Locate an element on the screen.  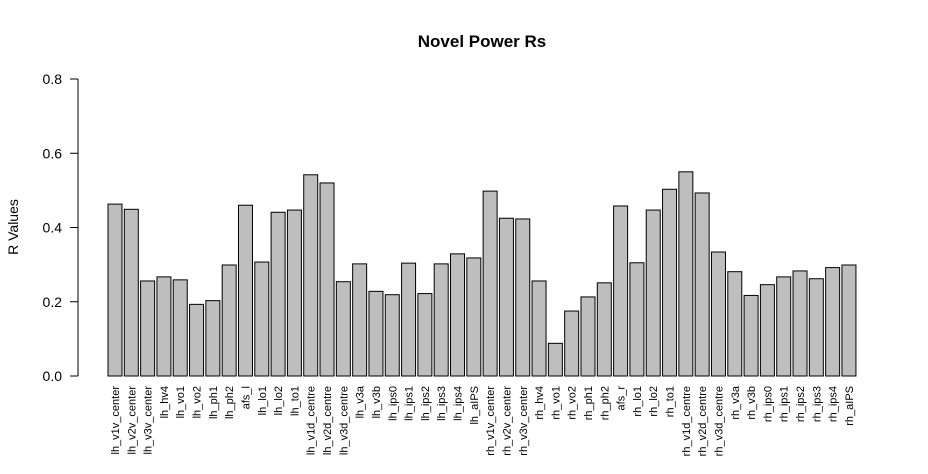
x-category-label: lh_v1d_centre is located at coordinates (312, 420).